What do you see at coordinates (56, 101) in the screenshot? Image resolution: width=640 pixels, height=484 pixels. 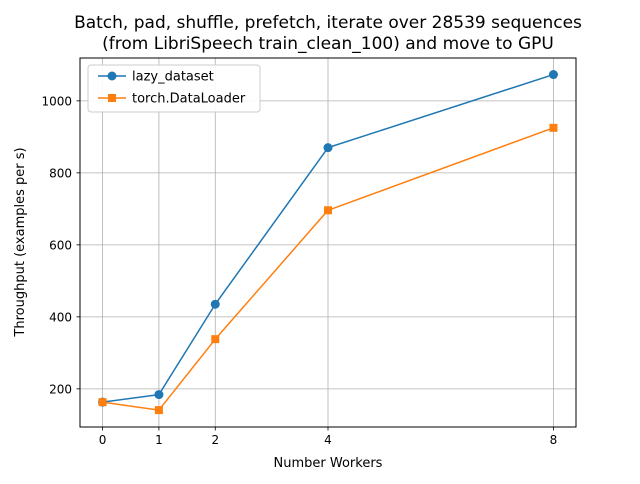 I see `y-tick-label: 1000` at bounding box center [56, 101].